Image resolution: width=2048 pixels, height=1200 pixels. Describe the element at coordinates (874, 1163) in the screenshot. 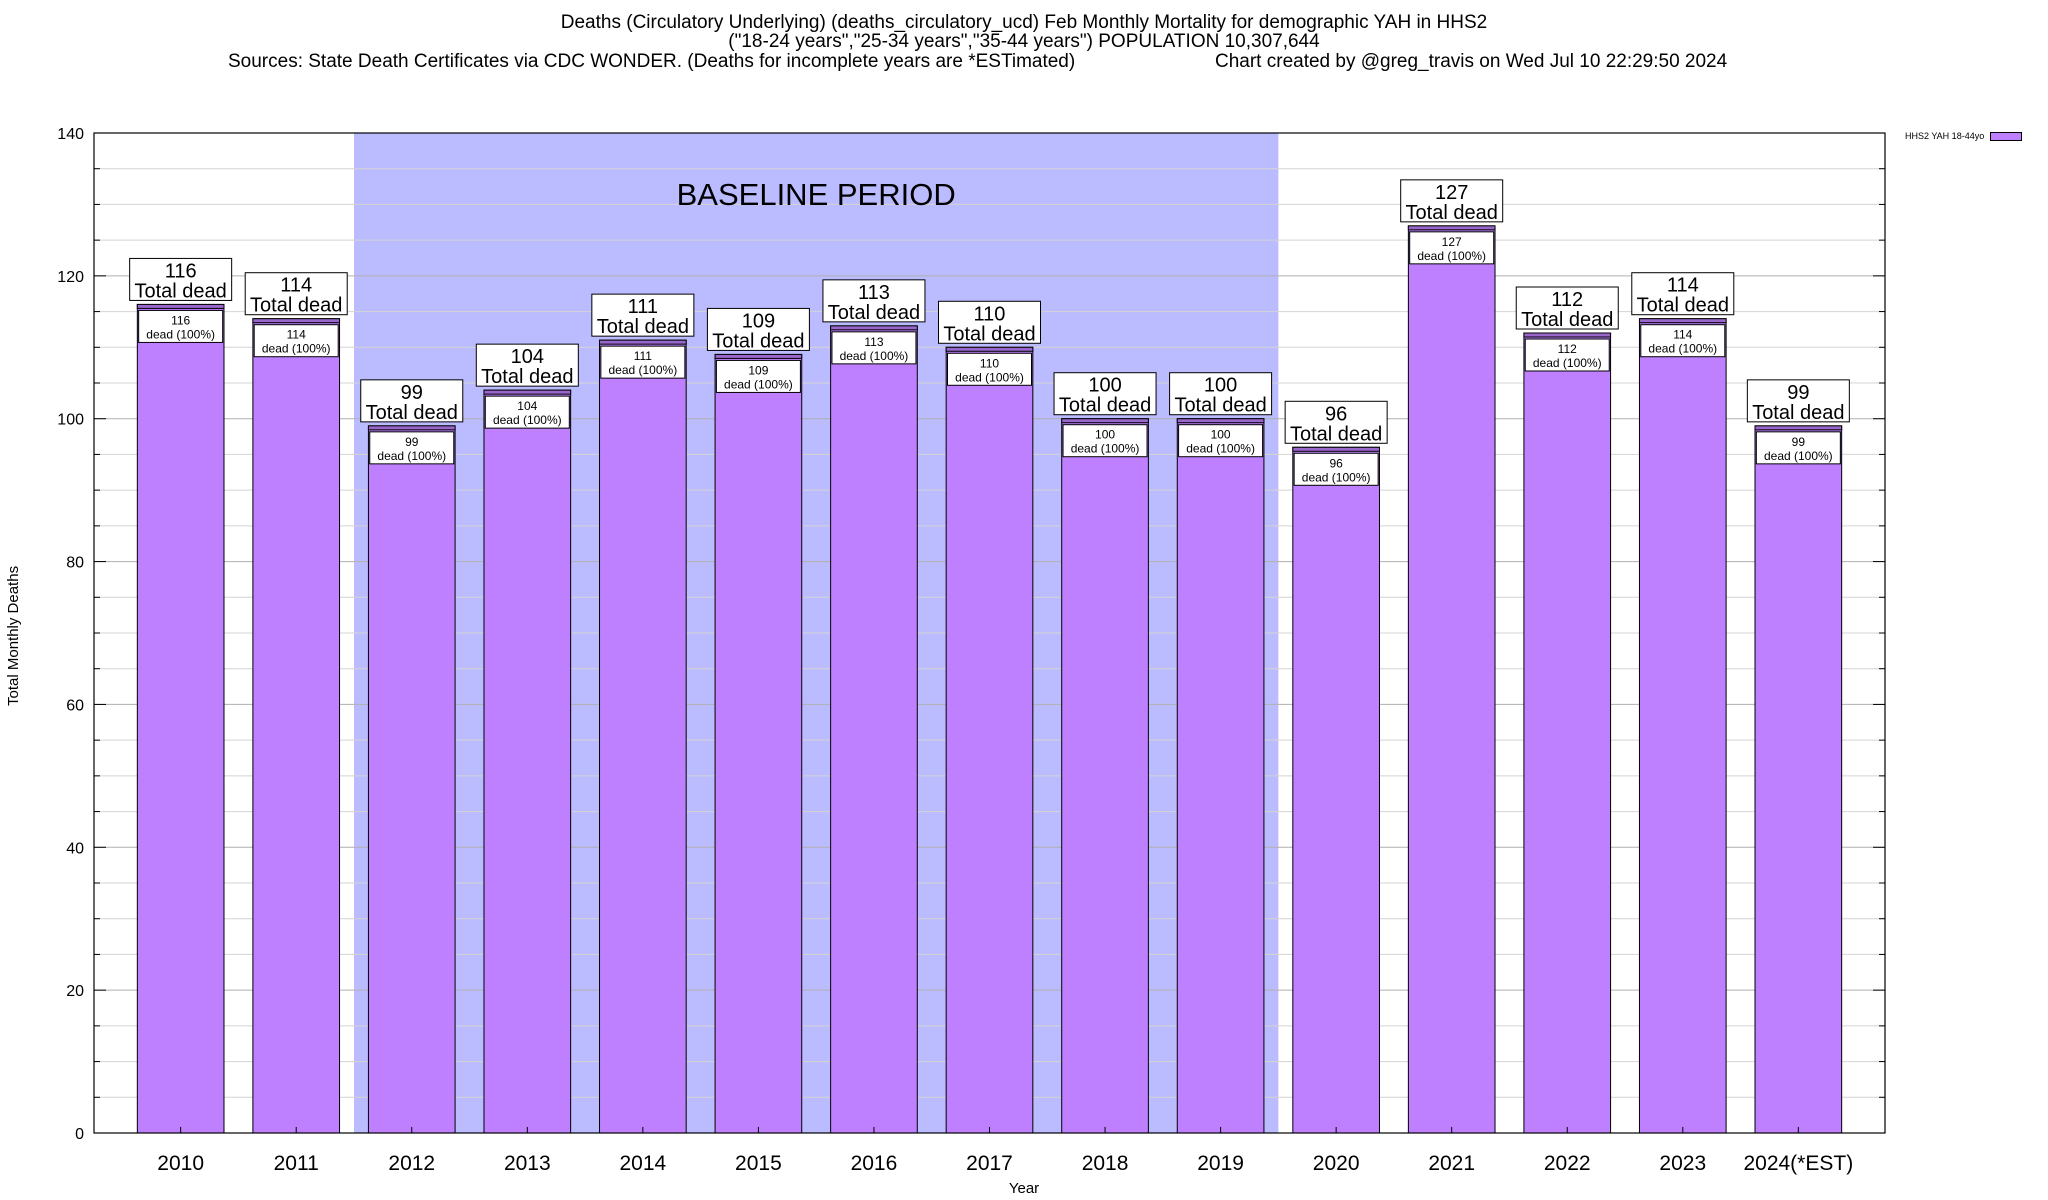

I see `x-tick-label: 2016` at that location.